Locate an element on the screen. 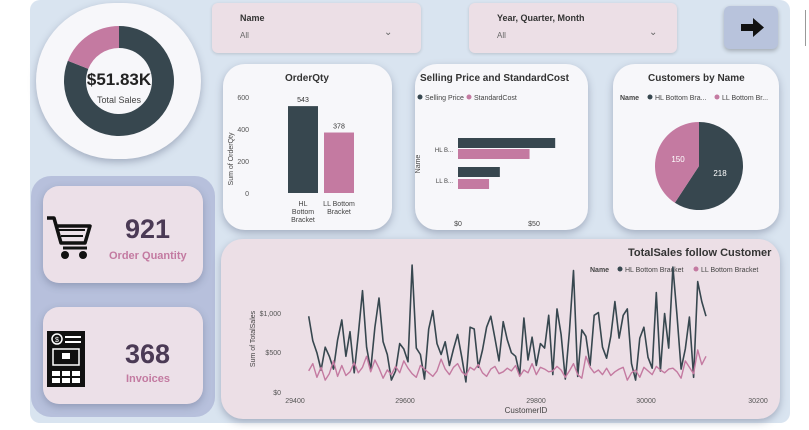 The height and width of the screenshot is (430, 809). bar-ll-selling-price is located at coordinates (479, 172).